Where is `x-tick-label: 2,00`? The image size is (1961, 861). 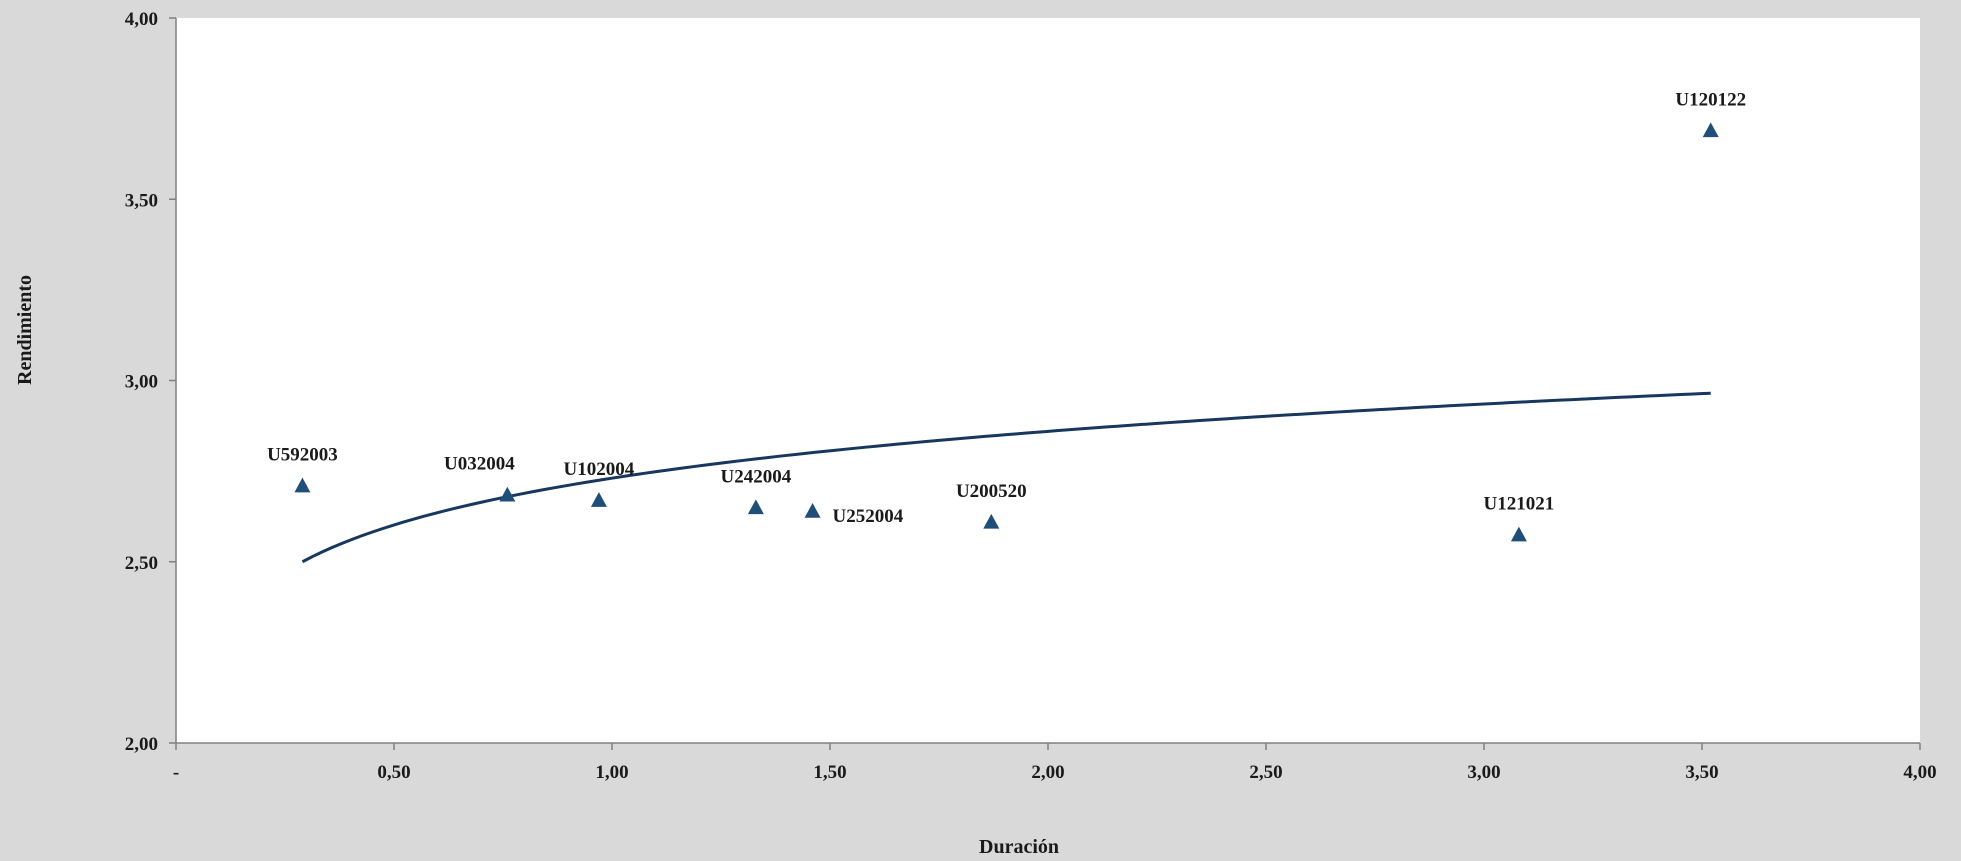
x-tick-label: 2,00 is located at coordinates (1047, 772).